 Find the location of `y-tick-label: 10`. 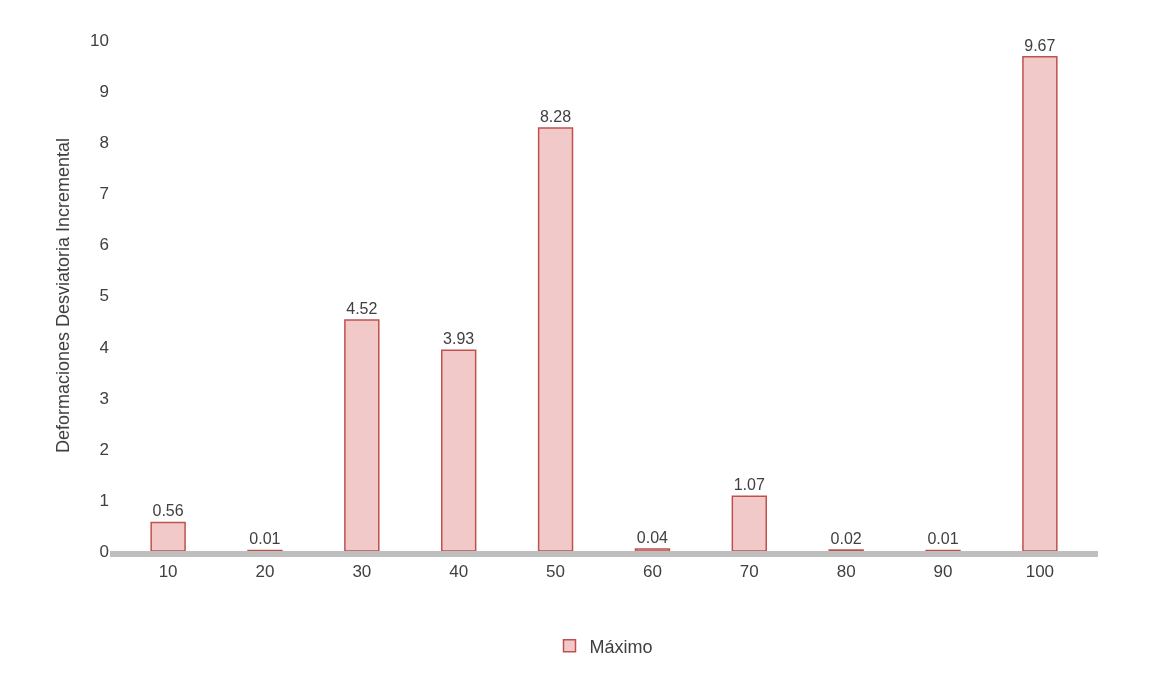

y-tick-label: 10 is located at coordinates (99, 40).